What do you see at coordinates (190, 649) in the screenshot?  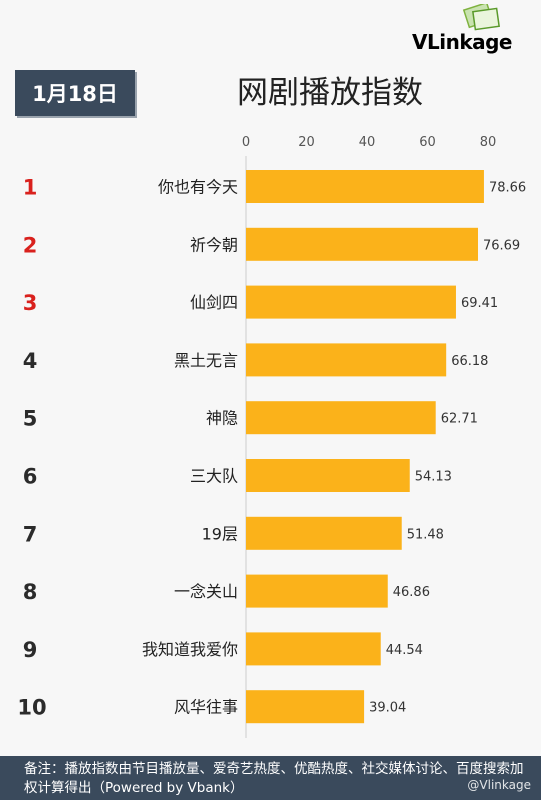 I see `category-label: 我知道我爱你` at bounding box center [190, 649].